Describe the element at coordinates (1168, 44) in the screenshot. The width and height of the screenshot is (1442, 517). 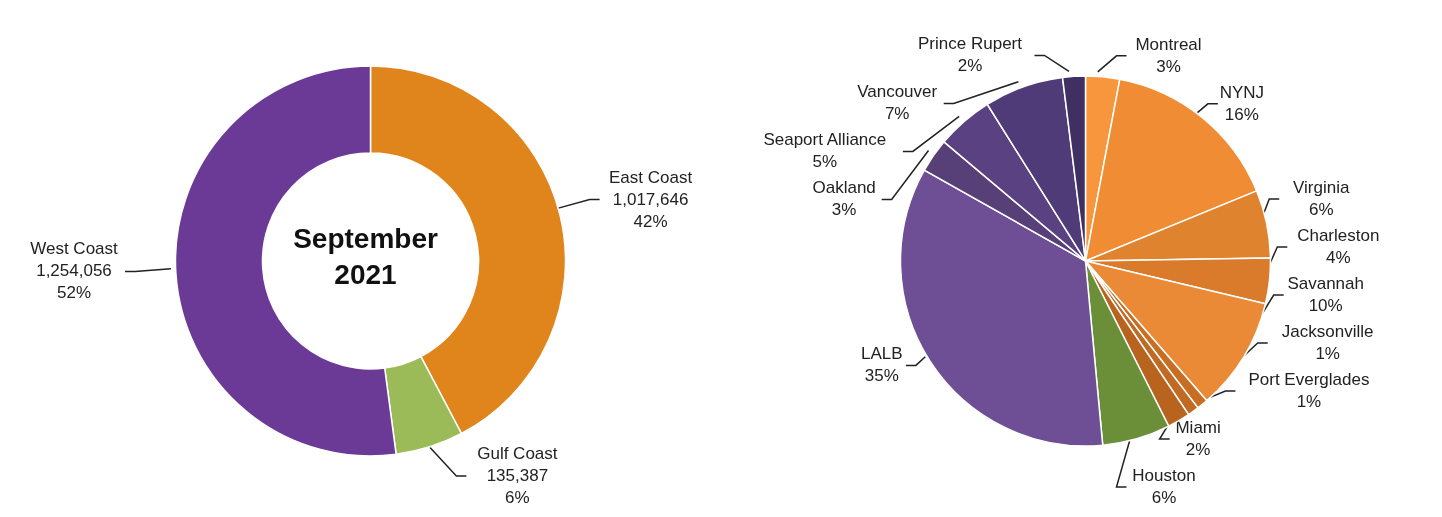
I see `slice-label: Montreal` at that location.